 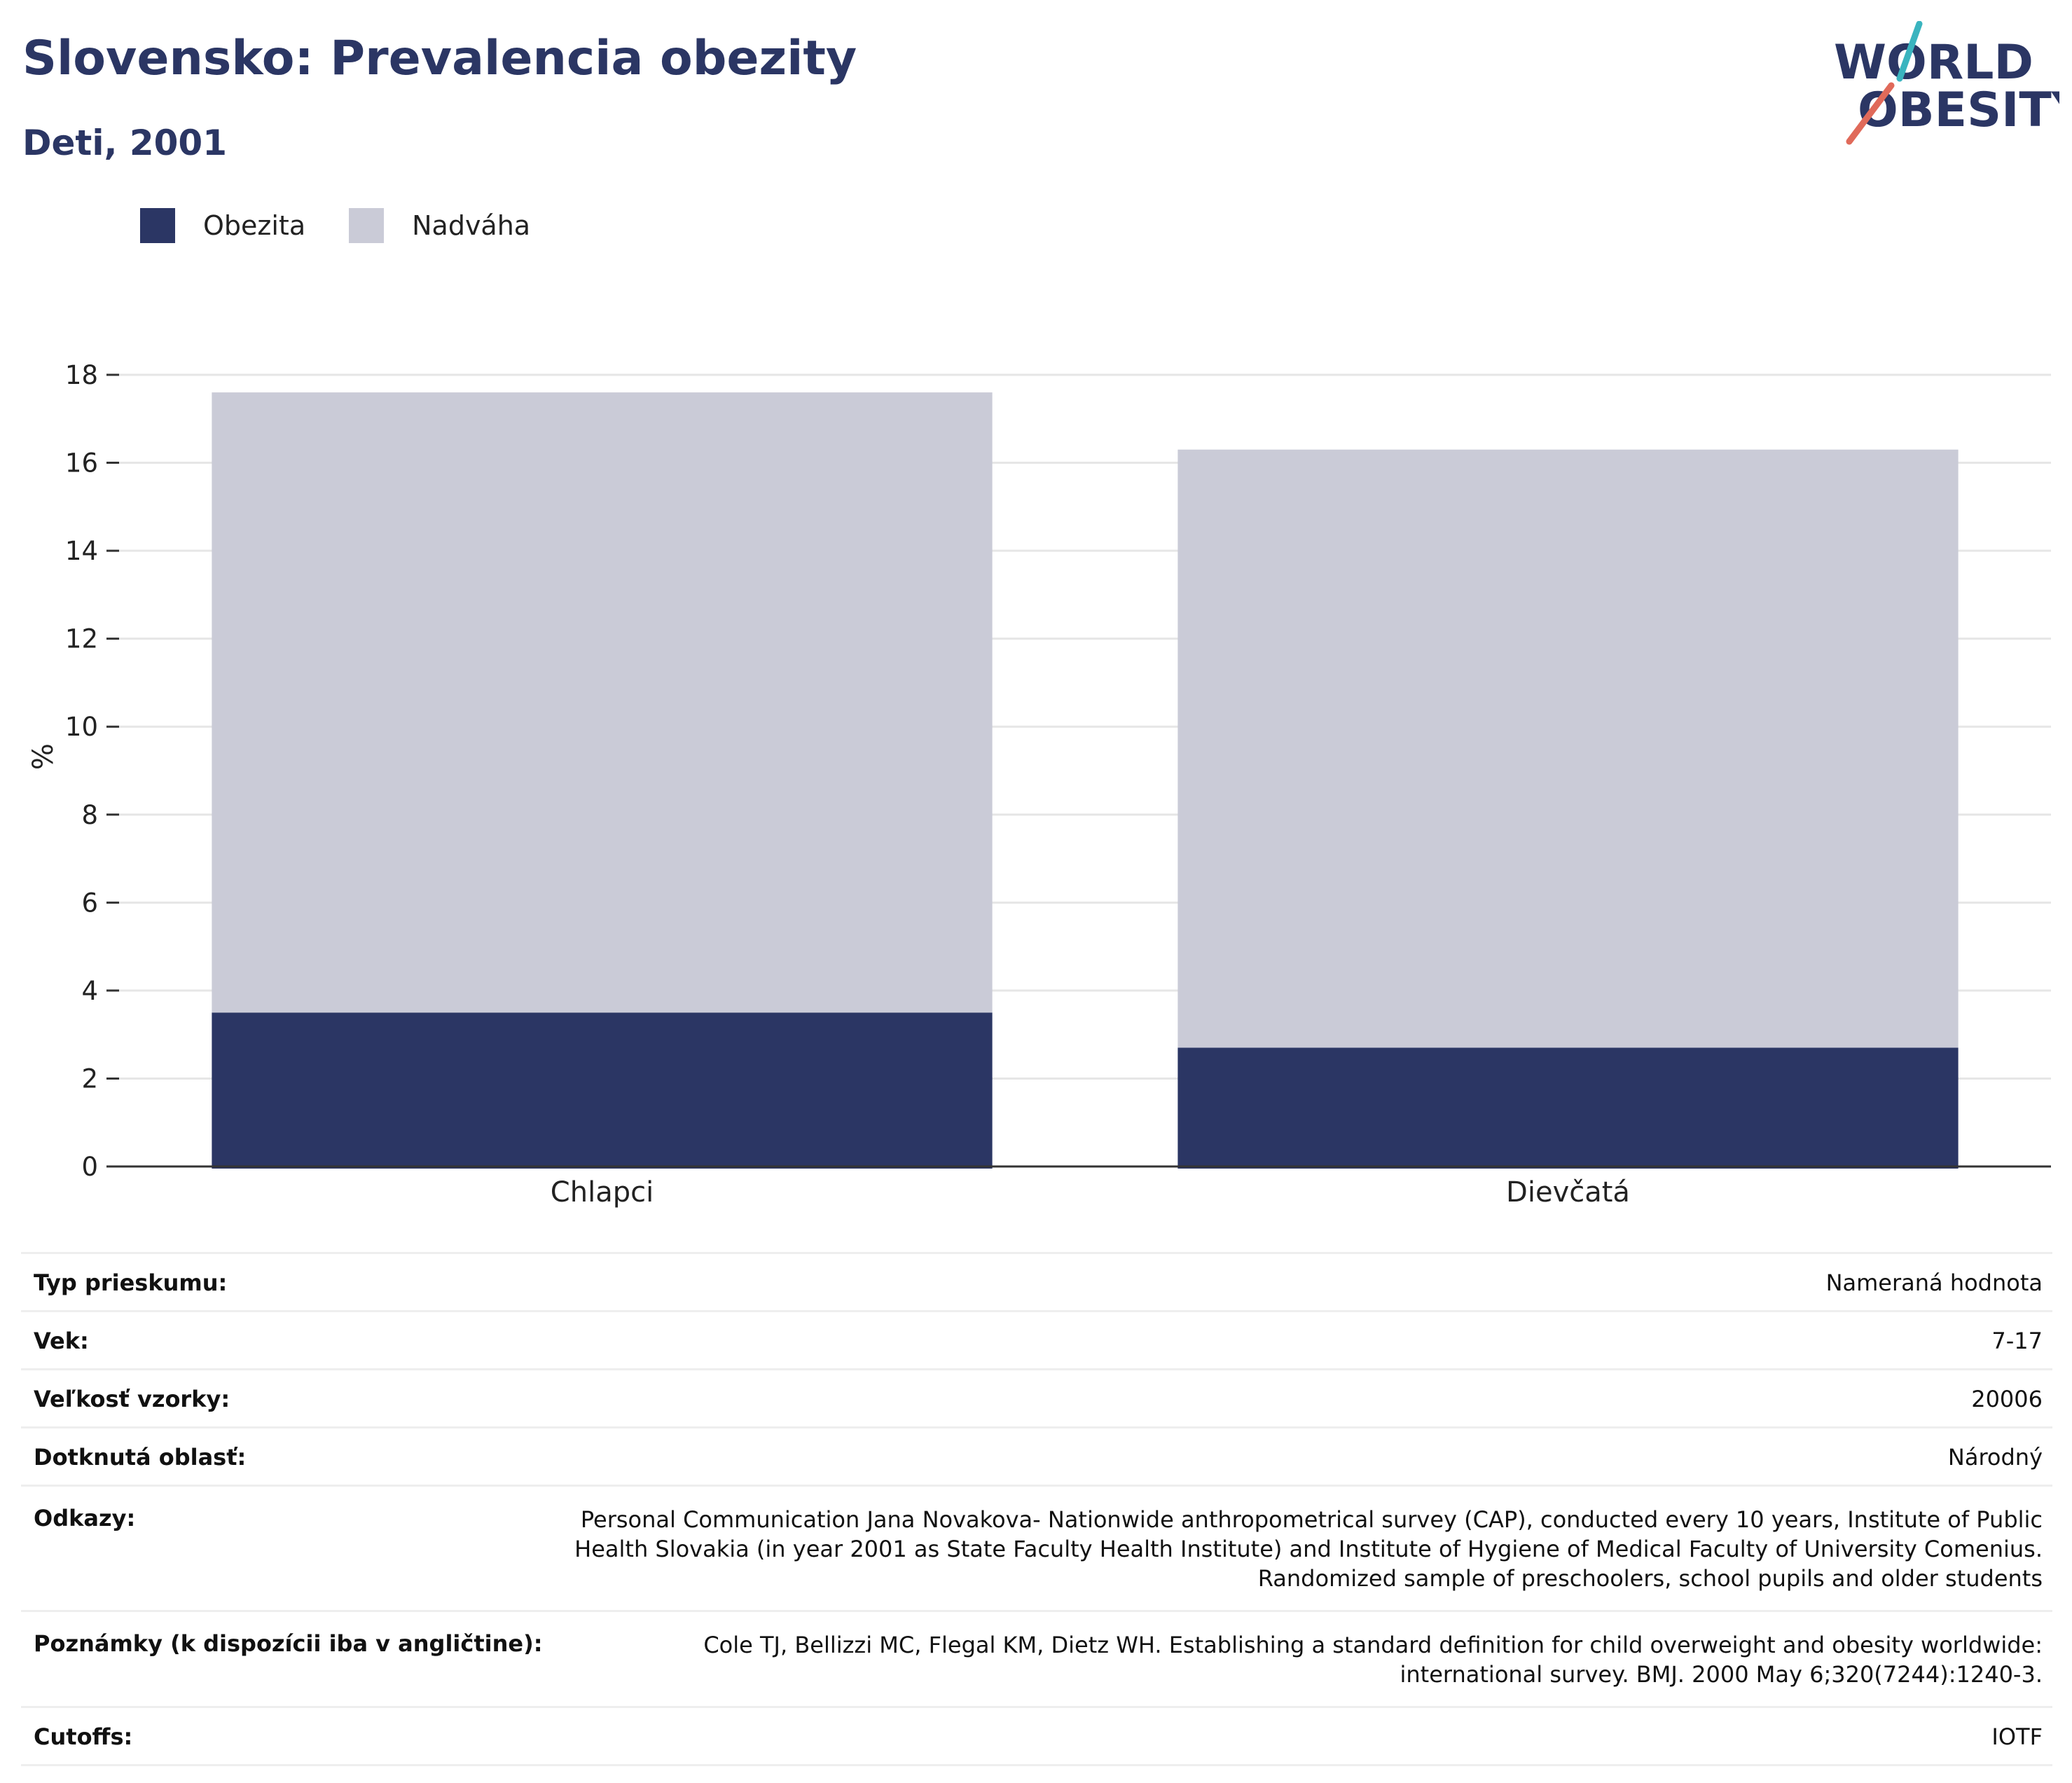 What do you see at coordinates (85, 1518) in the screenshot?
I see `info-label: Odkazy:` at bounding box center [85, 1518].